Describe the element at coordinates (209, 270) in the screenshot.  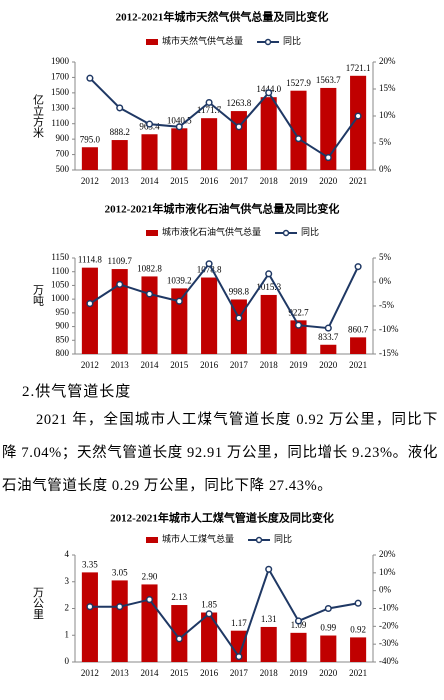
I see `bar-value-label: 1078.8` at that location.